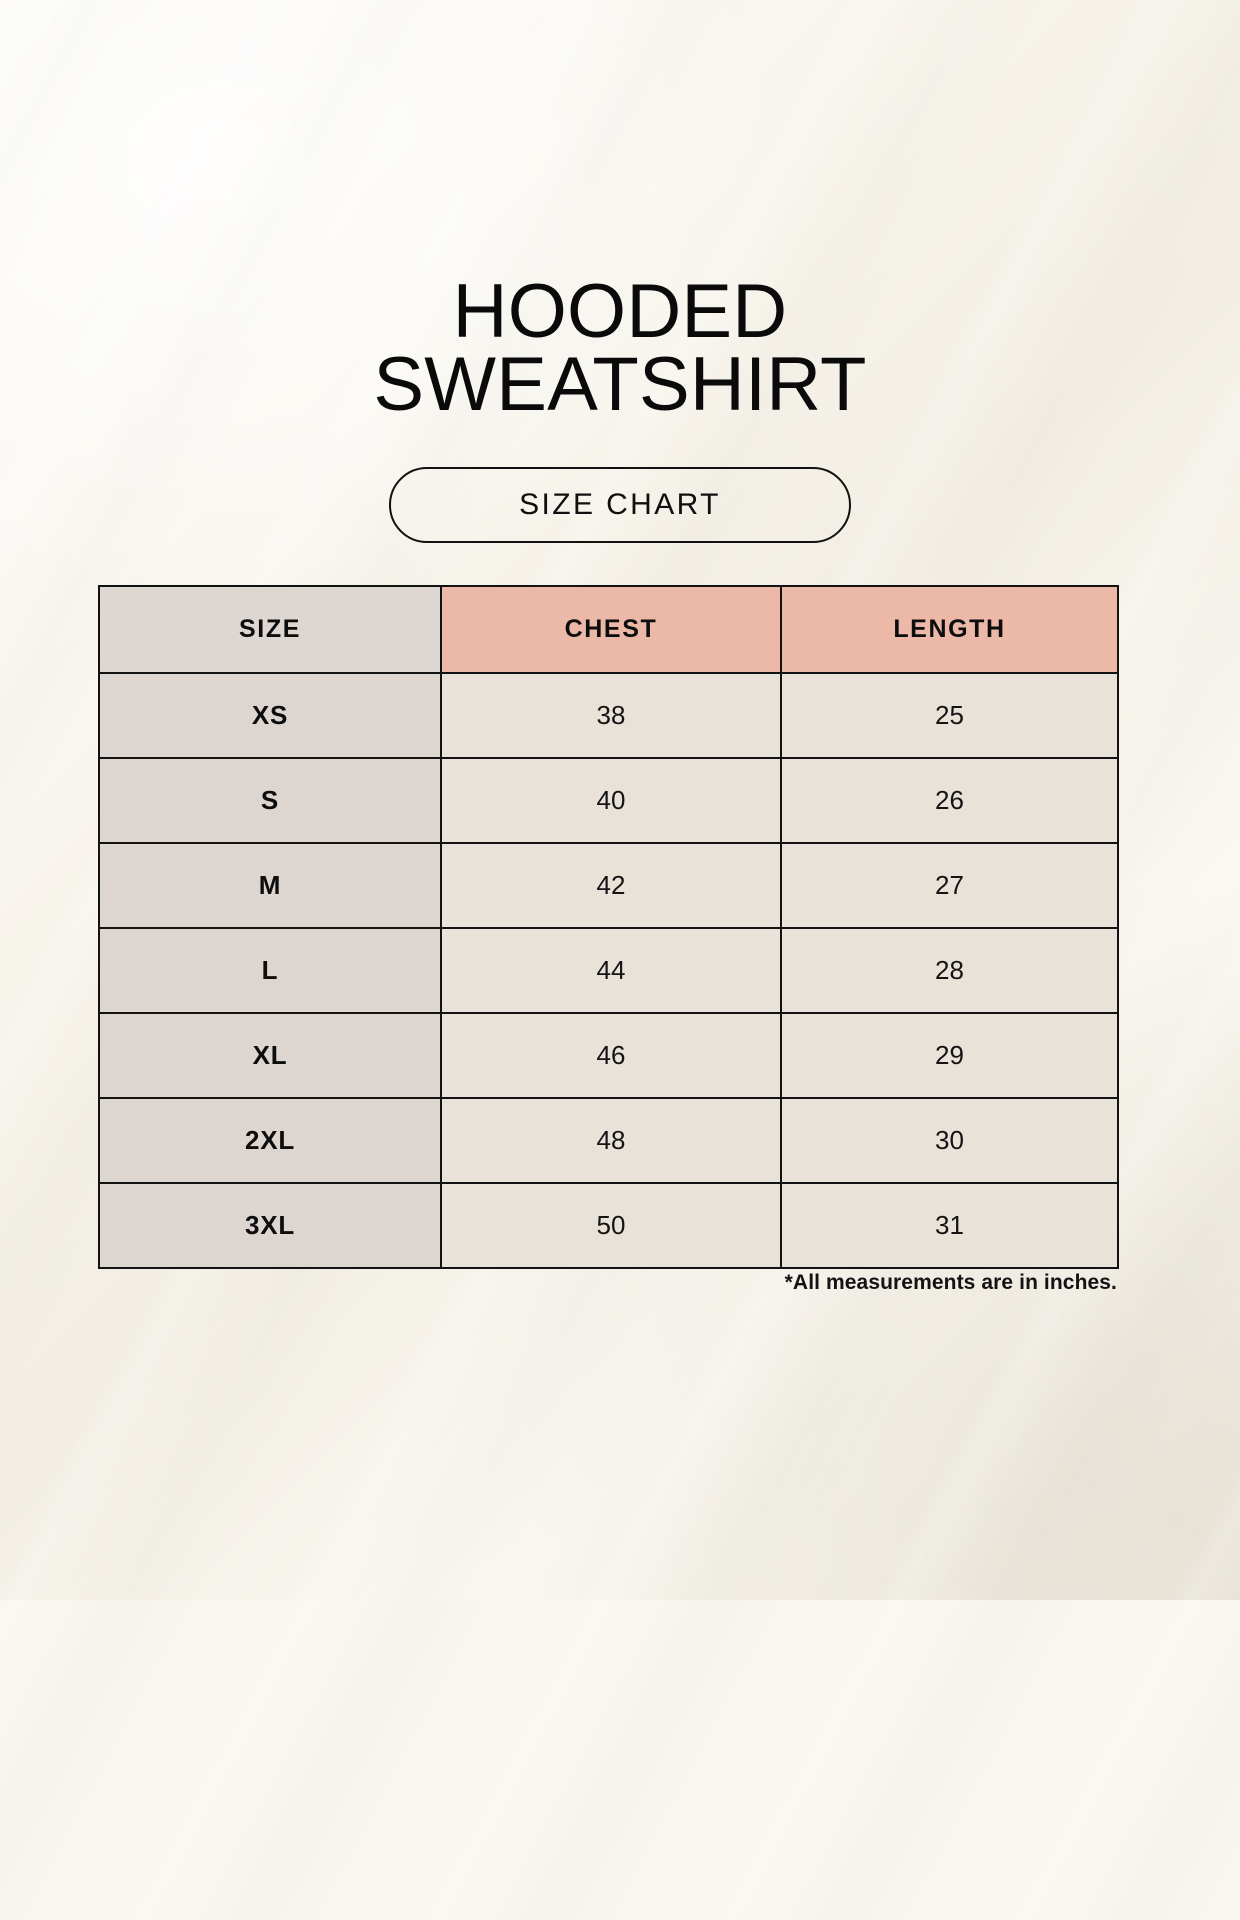 This screenshot has height=1920, width=1240. I want to click on cell-size: XL, so click(270, 1055).